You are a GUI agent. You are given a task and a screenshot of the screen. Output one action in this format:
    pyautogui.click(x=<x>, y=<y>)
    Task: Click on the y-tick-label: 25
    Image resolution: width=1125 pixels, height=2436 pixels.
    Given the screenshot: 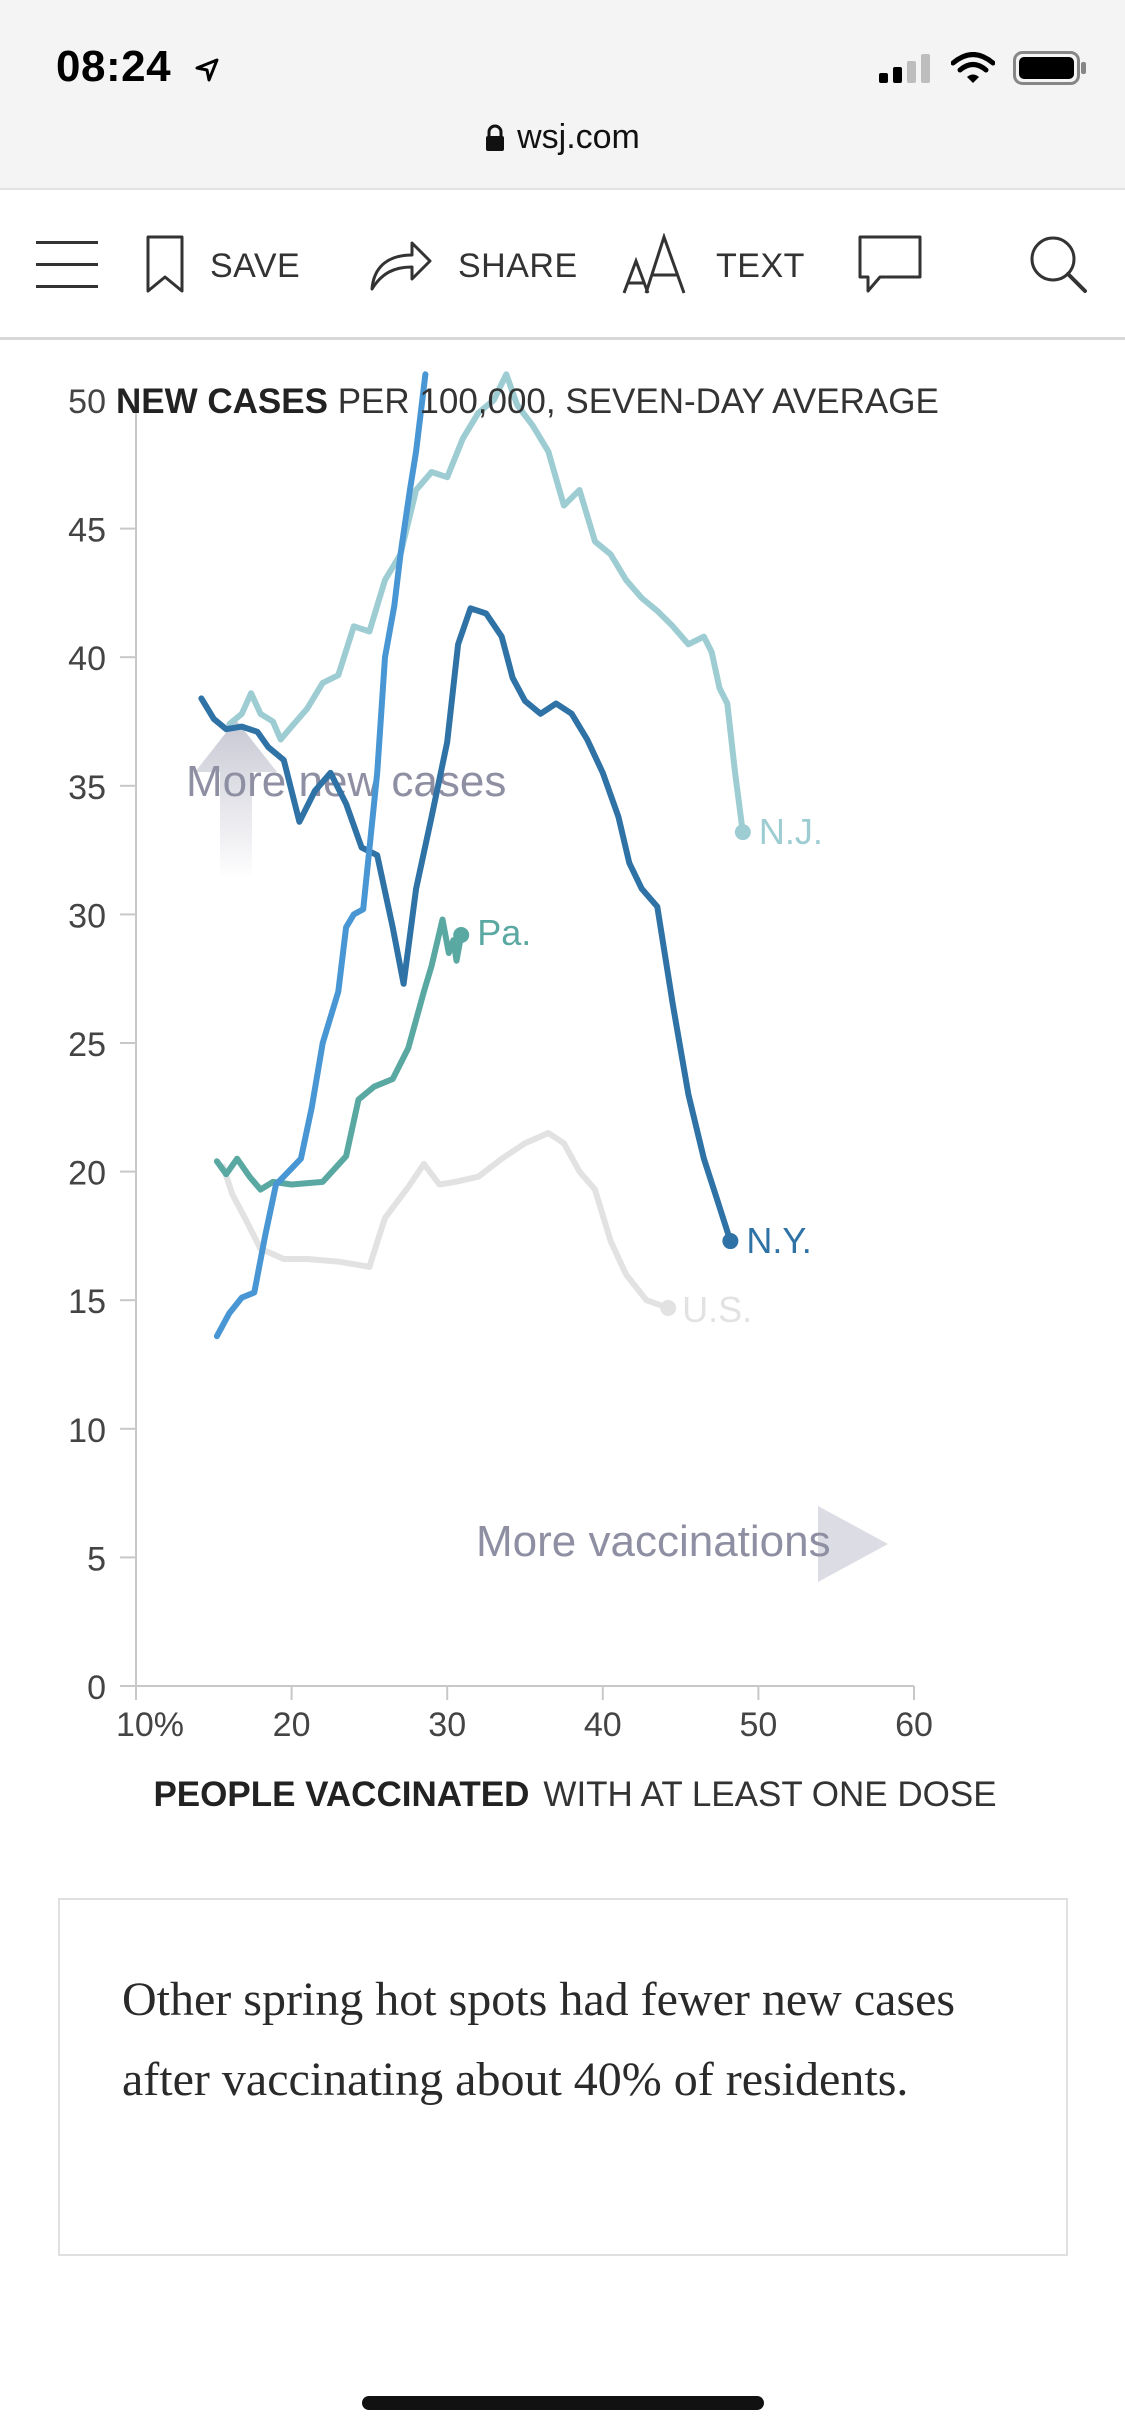 What is the action you would take?
    pyautogui.click(x=87, y=1045)
    